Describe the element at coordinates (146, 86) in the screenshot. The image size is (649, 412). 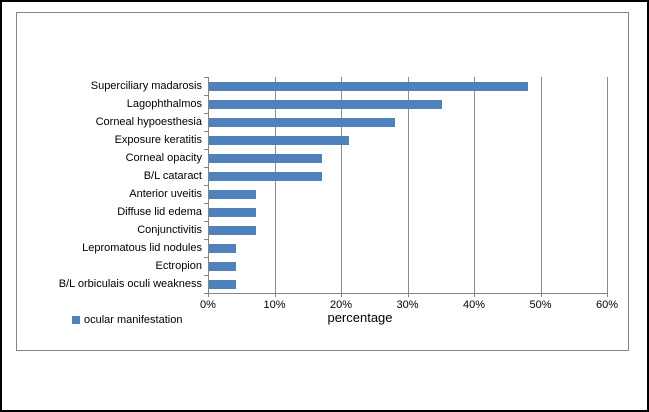
I see `category-label: Superciliary madarosis` at that location.